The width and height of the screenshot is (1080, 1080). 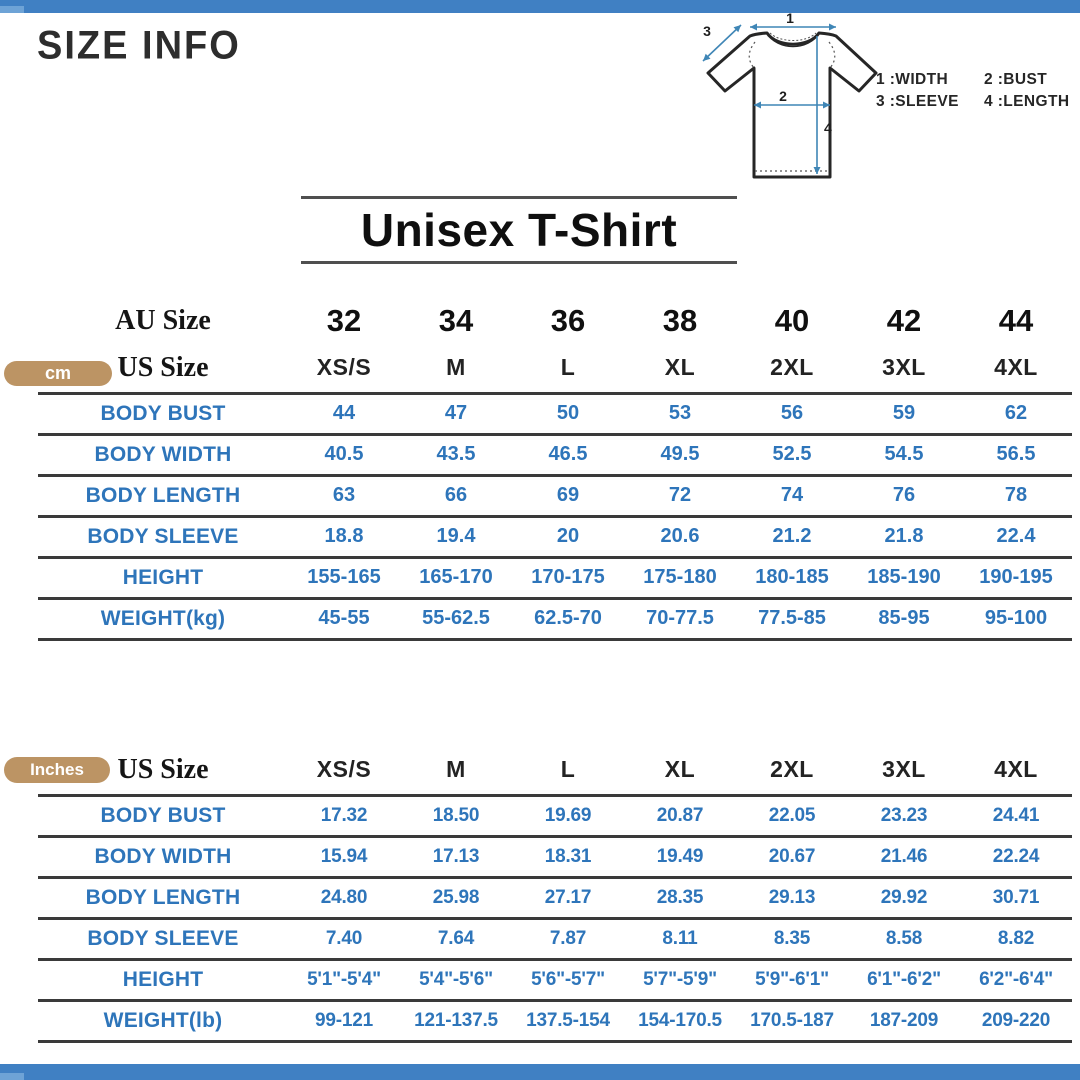 I want to click on size-value: 20.67, so click(x=792, y=856).